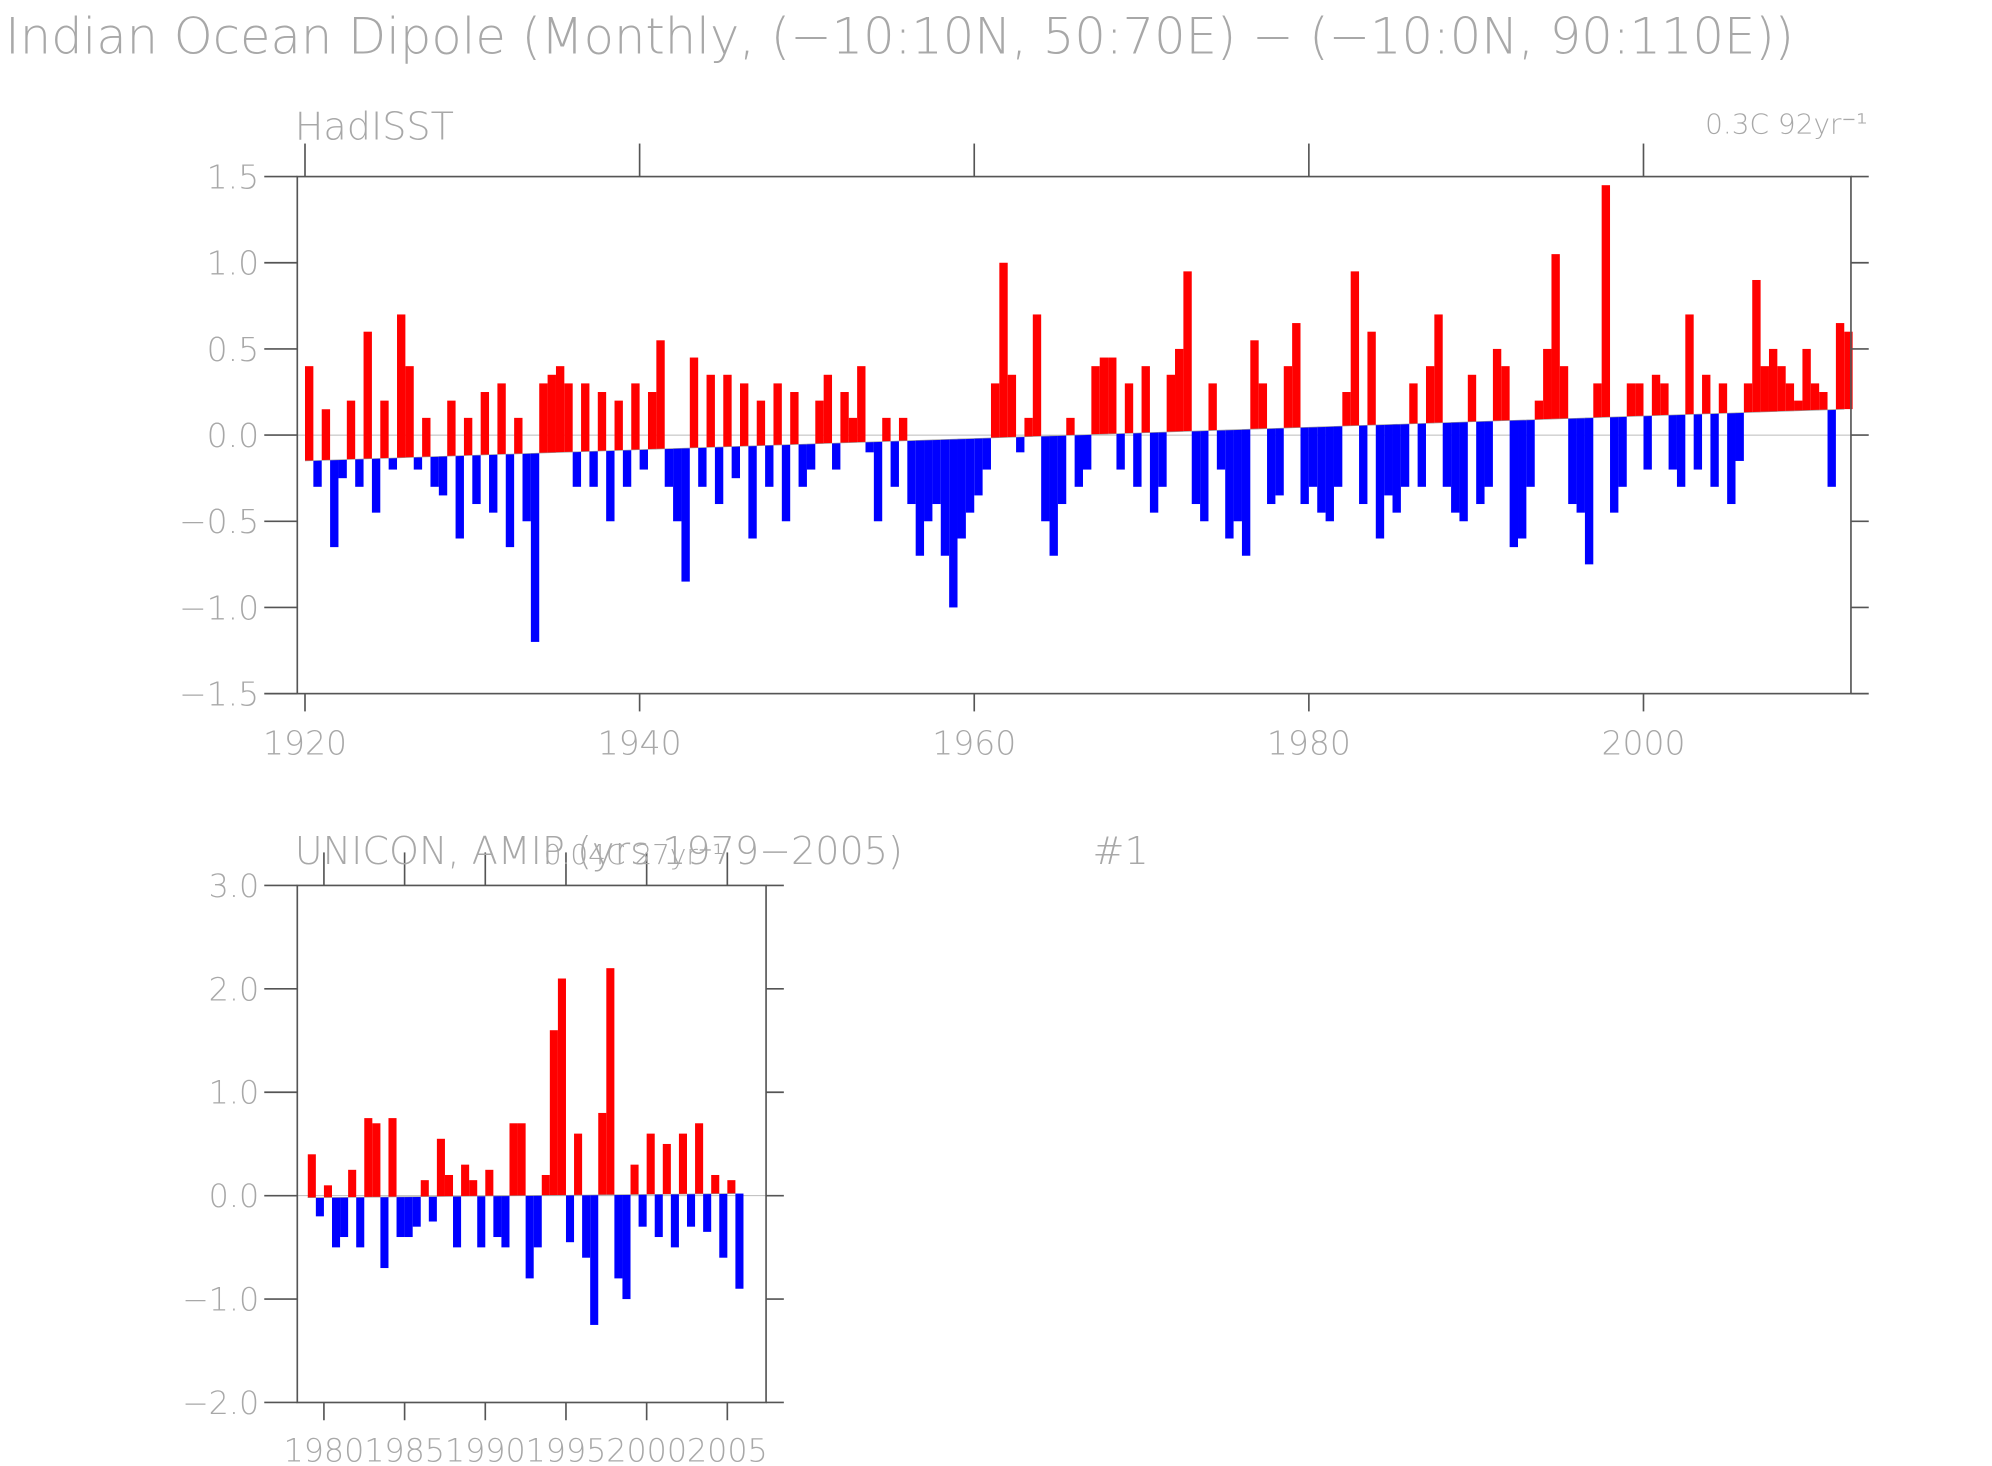 The height and width of the screenshot is (1466, 1992). Describe the element at coordinates (219, 521) in the screenshot. I see `y-tick-label: −0.5` at that location.